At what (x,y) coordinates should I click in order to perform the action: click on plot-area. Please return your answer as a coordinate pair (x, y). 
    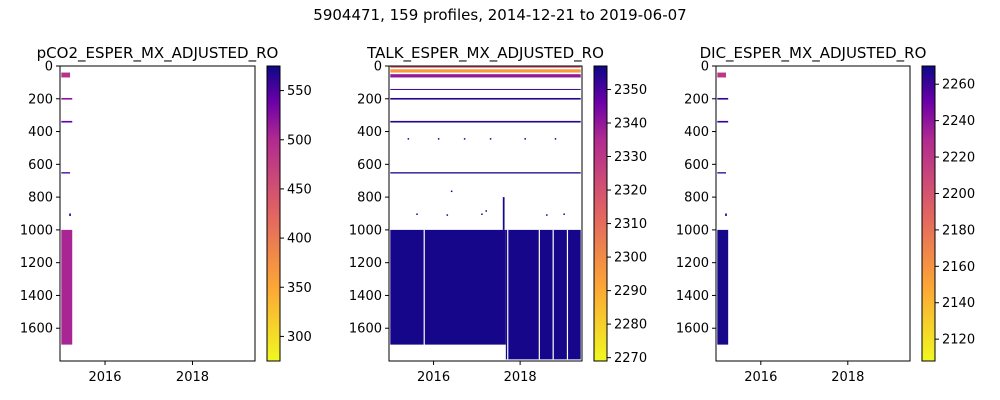
    Looking at the image, I should click on (157, 213).